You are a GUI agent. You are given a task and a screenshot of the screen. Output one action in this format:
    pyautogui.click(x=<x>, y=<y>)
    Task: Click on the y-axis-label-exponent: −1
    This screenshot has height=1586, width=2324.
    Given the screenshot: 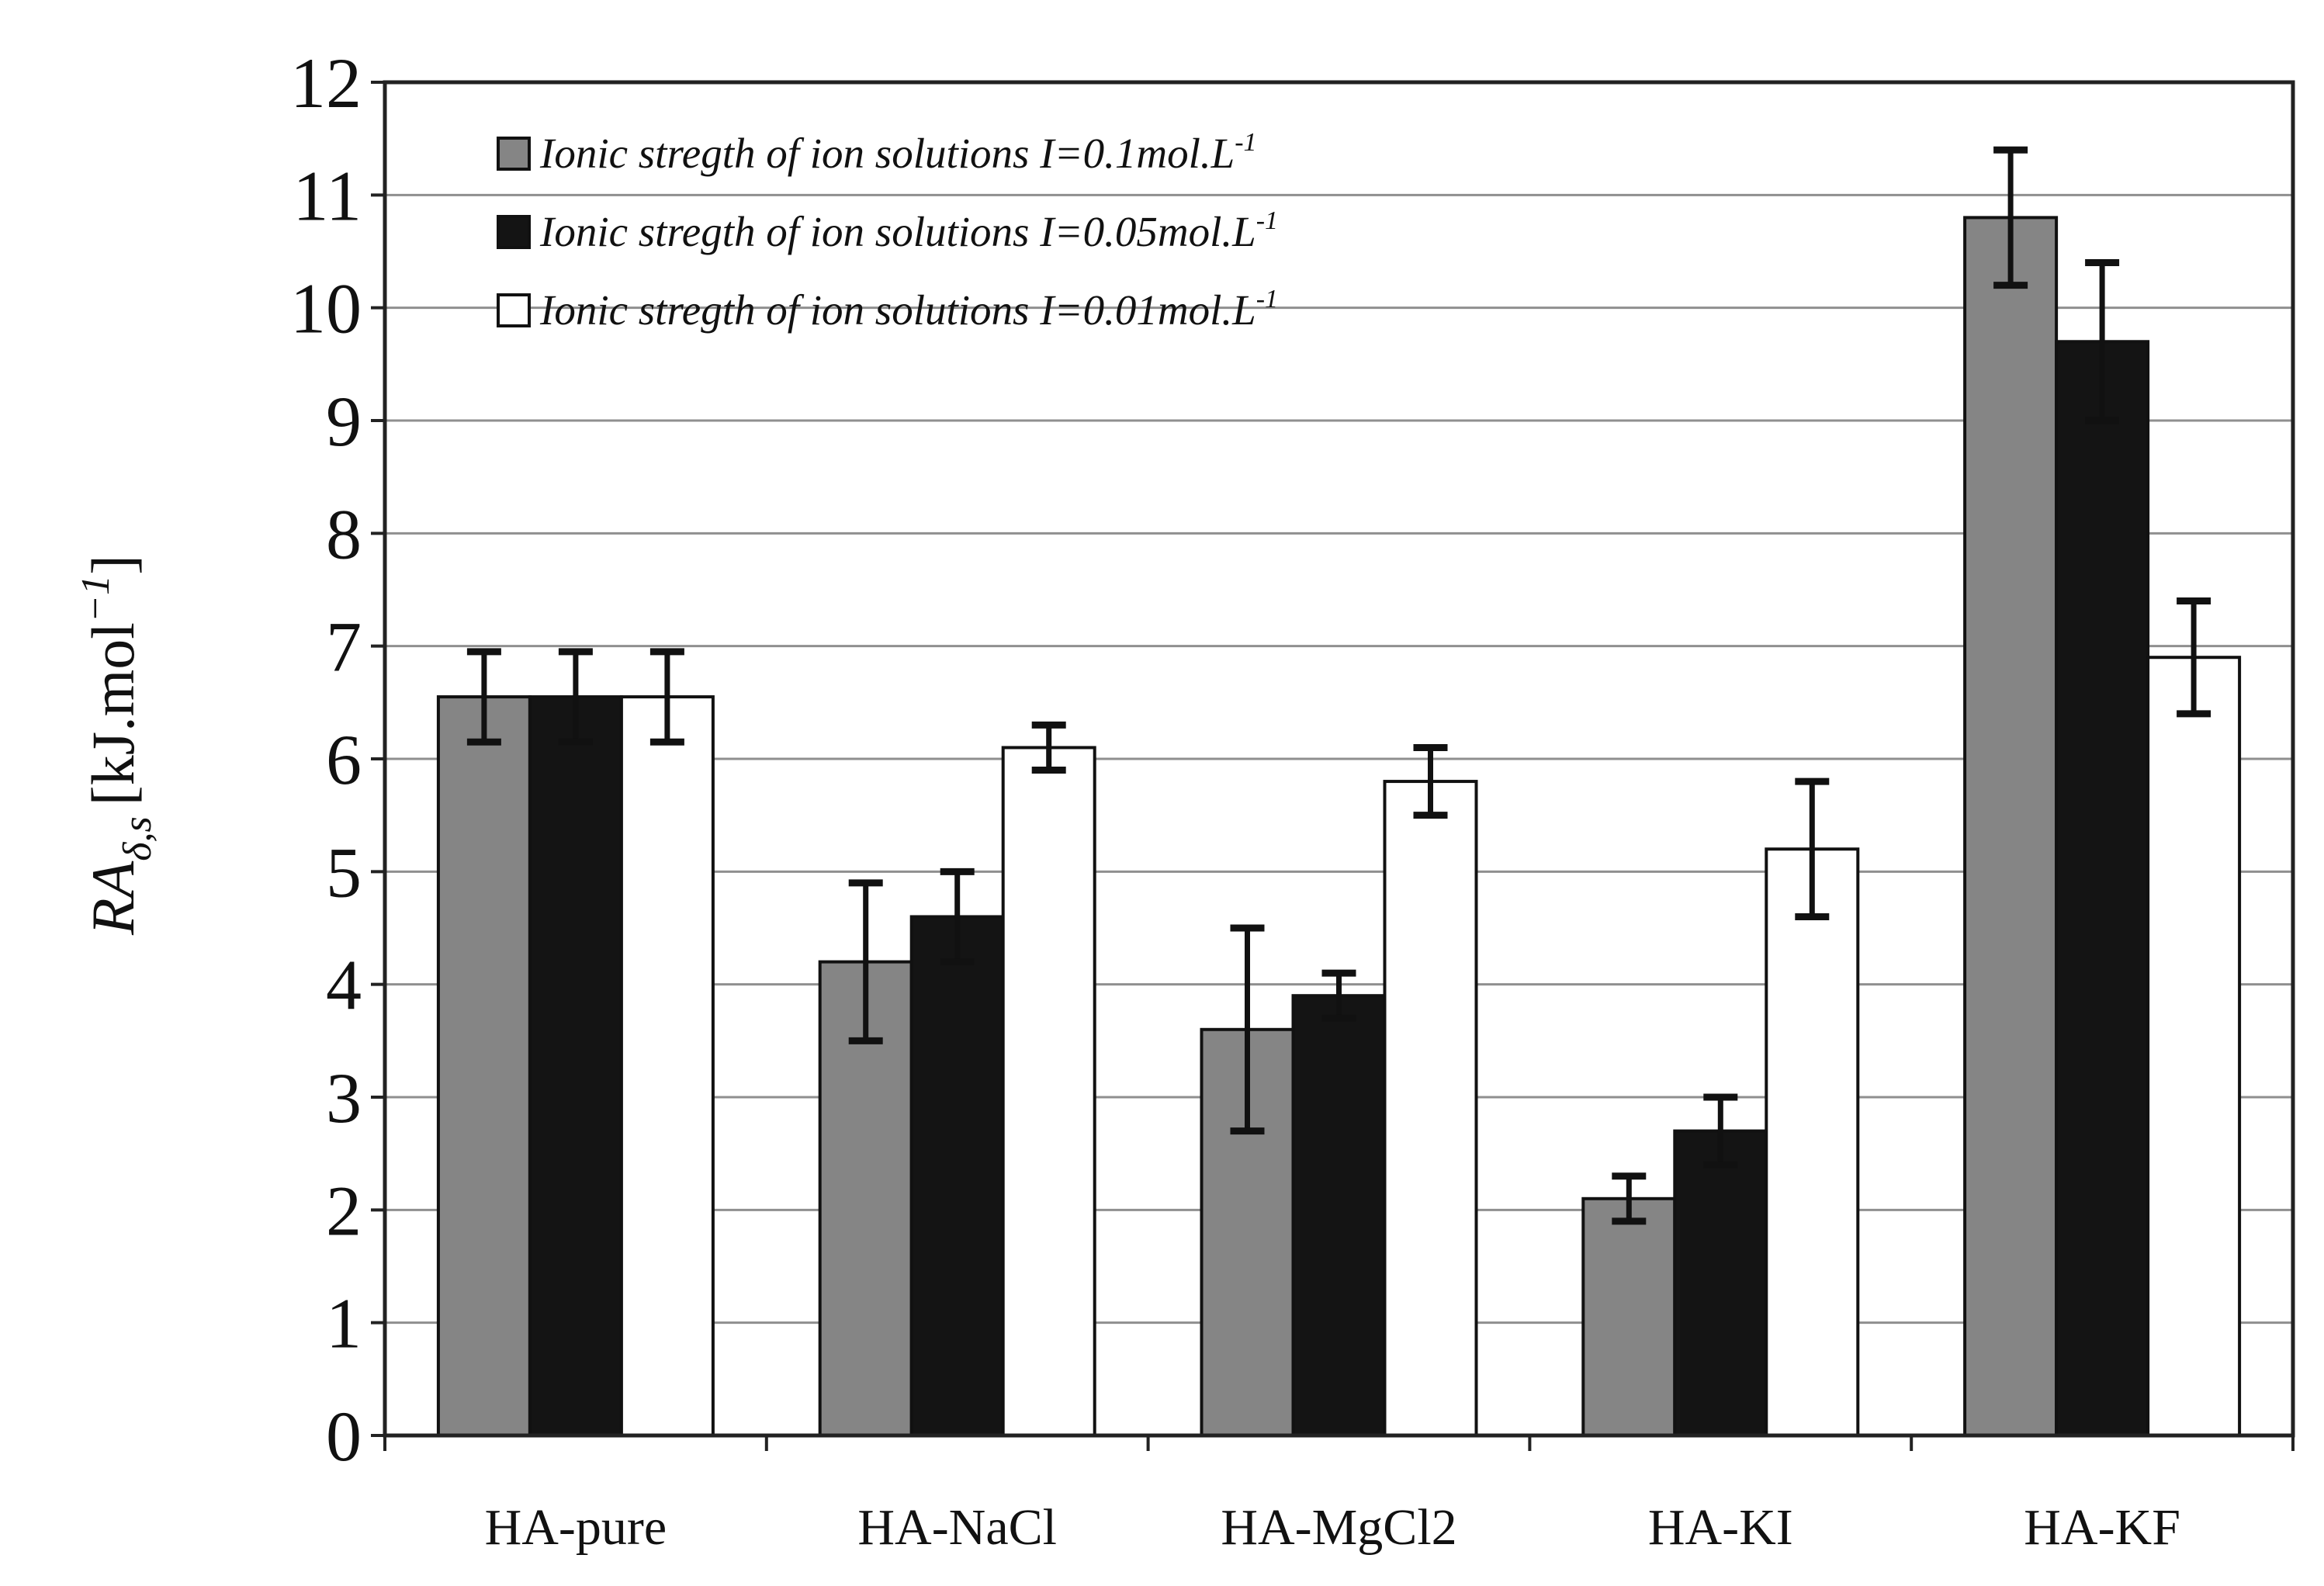 What is the action you would take?
    pyautogui.click(x=96, y=598)
    